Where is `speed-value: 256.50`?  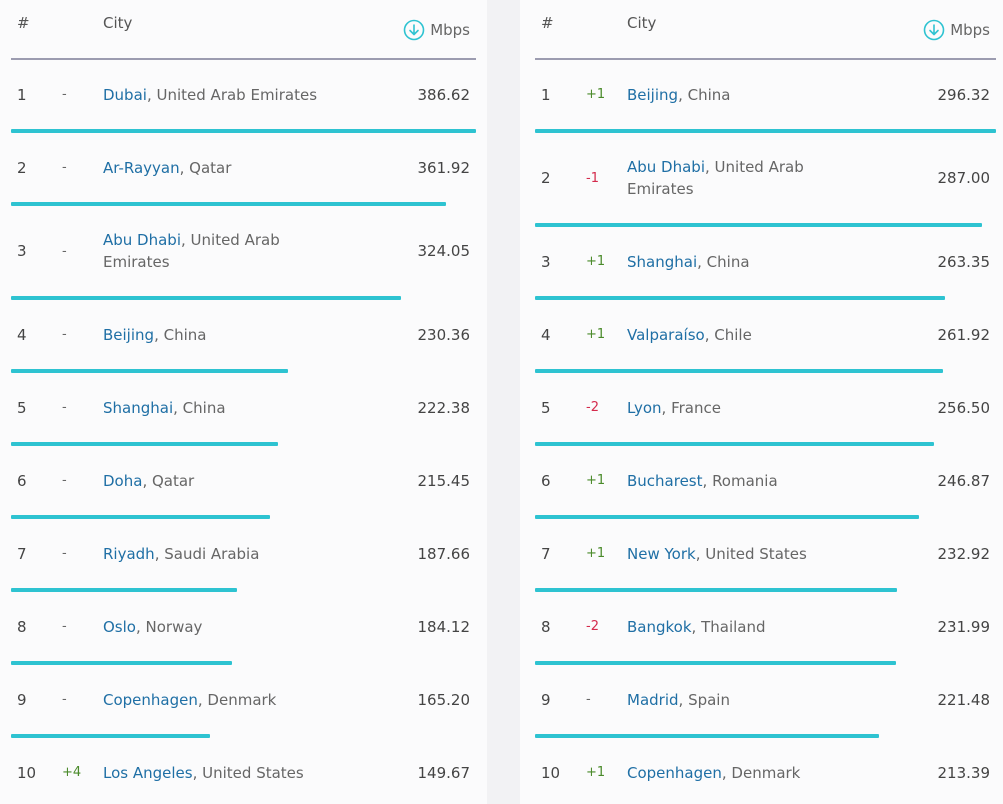 speed-value: 256.50 is located at coordinates (964, 407).